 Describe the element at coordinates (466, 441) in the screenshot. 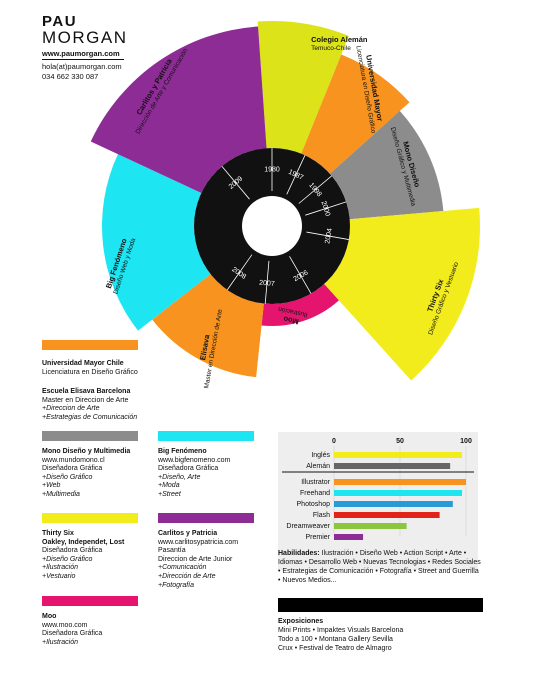

I see `tick-label: 100` at that location.